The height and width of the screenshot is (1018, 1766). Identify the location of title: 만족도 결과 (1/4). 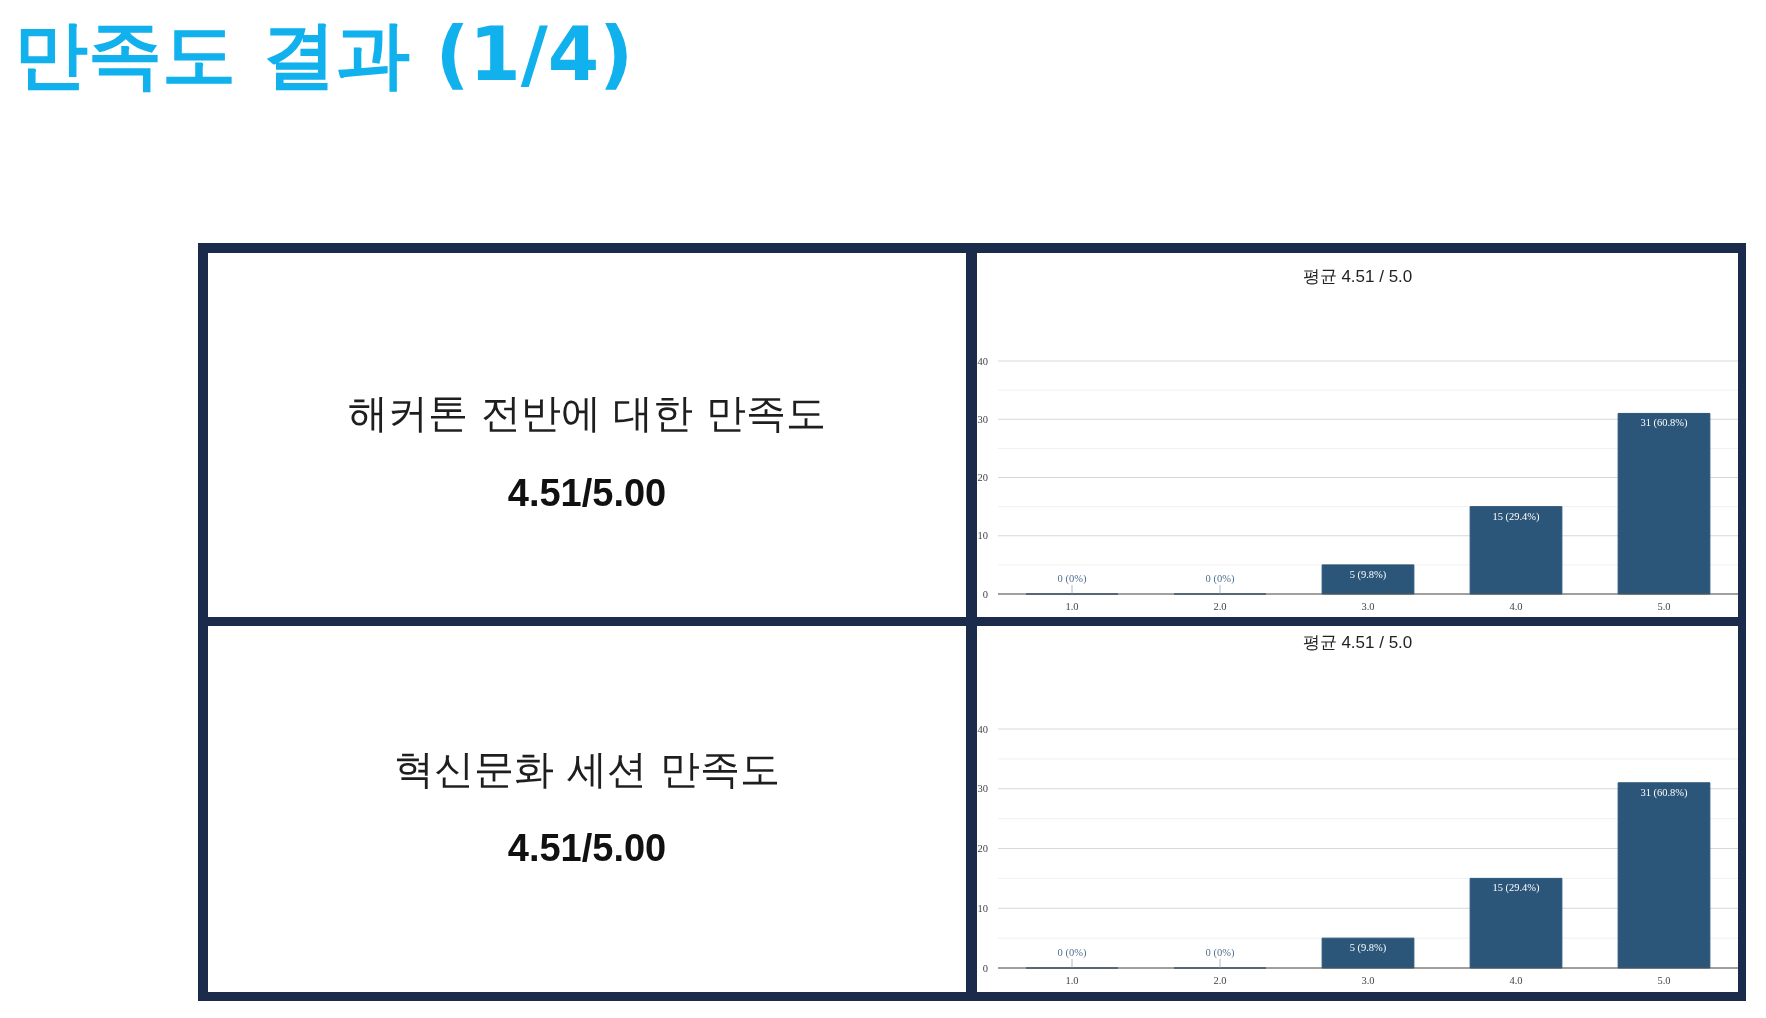
(324, 54).